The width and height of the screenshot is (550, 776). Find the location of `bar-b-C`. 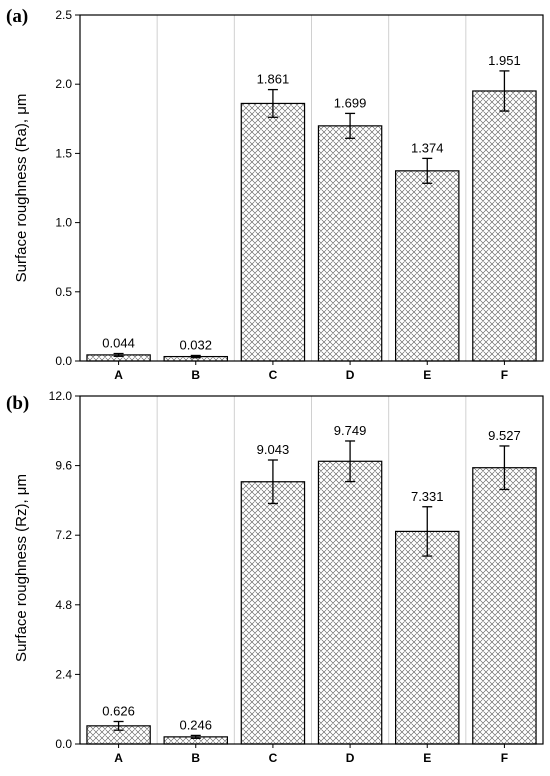

bar-b-C is located at coordinates (273, 613).